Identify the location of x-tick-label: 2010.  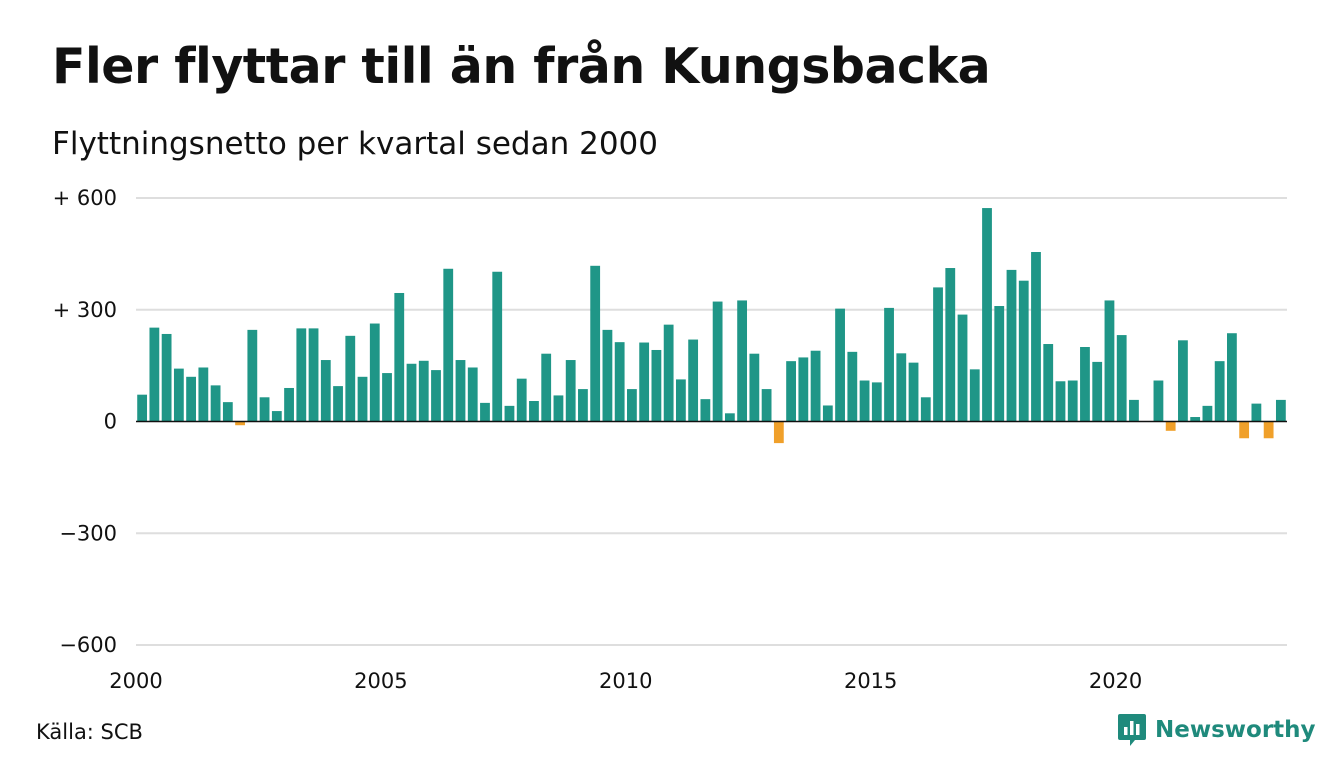
(625, 681).